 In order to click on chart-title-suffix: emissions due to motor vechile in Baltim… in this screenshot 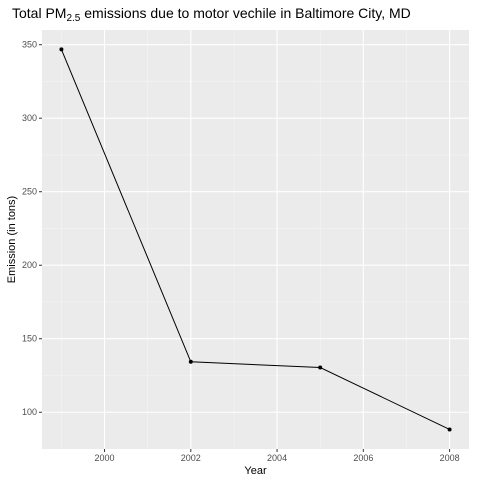, I will do `click(245, 13)`.